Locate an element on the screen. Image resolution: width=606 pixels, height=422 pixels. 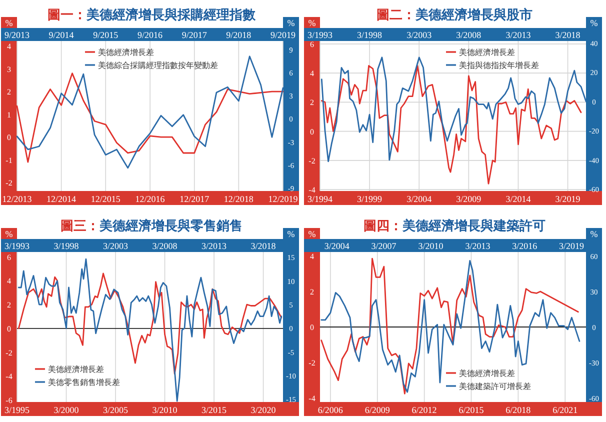
y-tick-label: -1 is located at coordinates (9, 160).